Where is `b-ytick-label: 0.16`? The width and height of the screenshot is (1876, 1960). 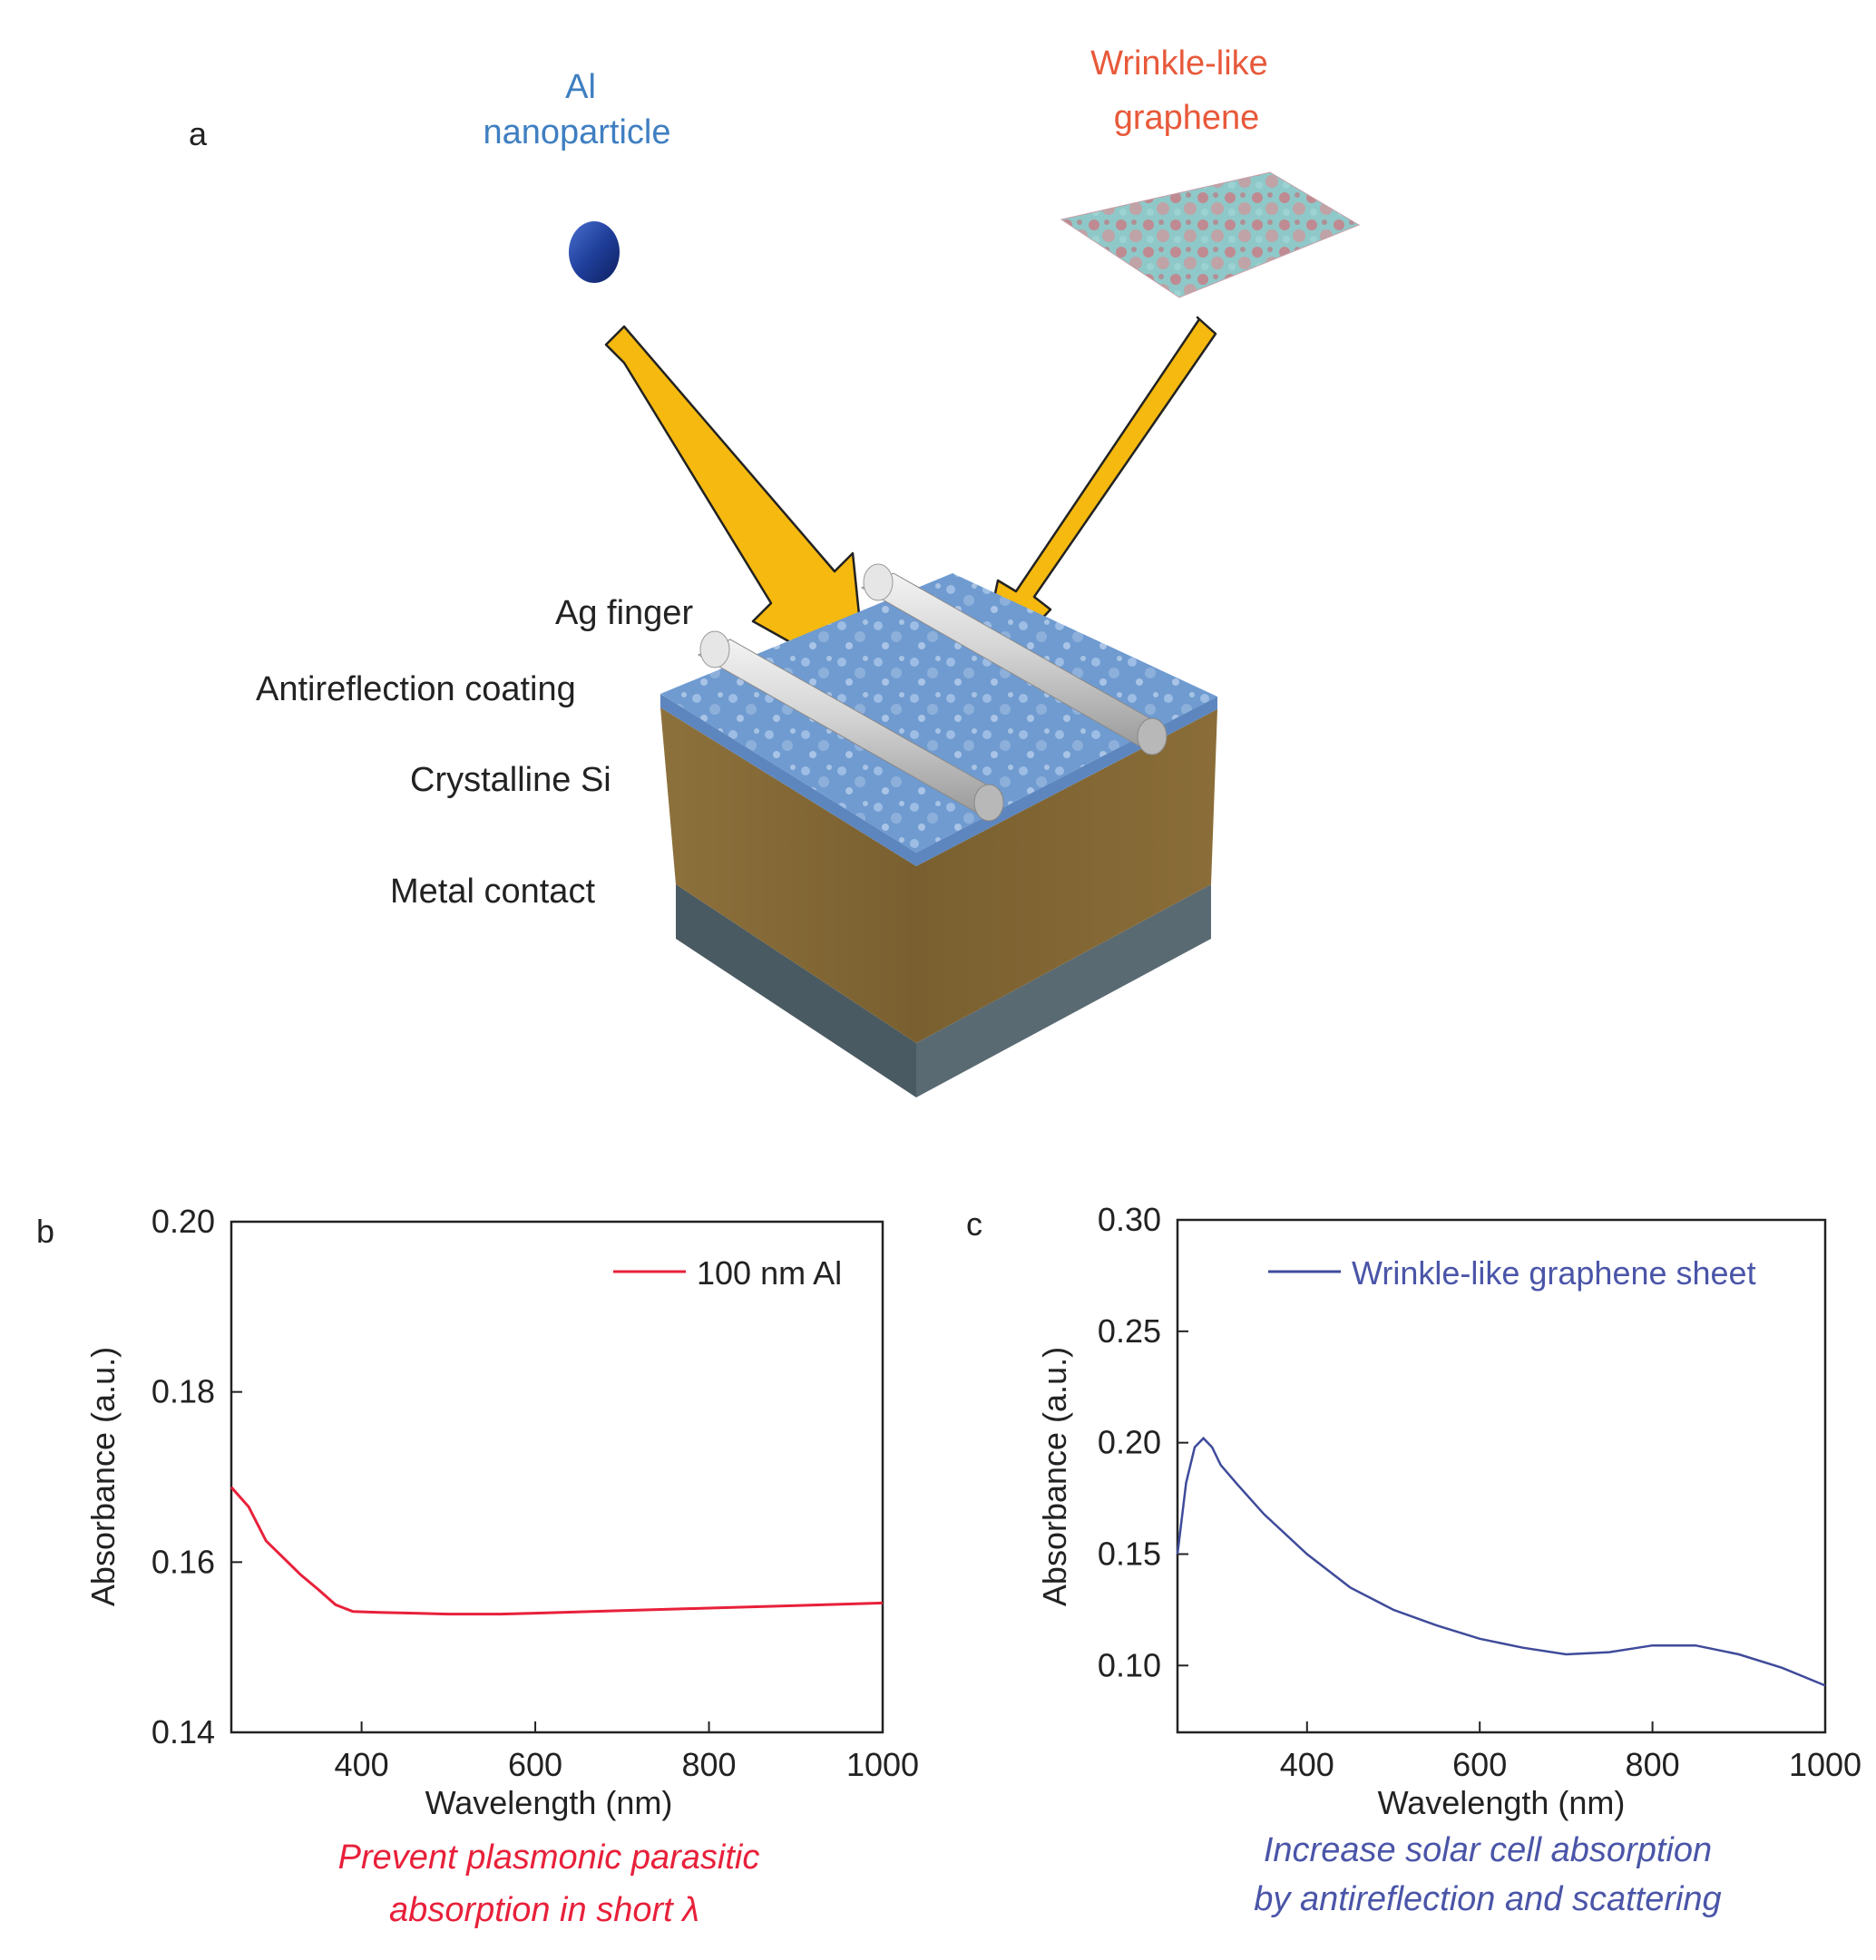 b-ytick-label: 0.16 is located at coordinates (183, 1561).